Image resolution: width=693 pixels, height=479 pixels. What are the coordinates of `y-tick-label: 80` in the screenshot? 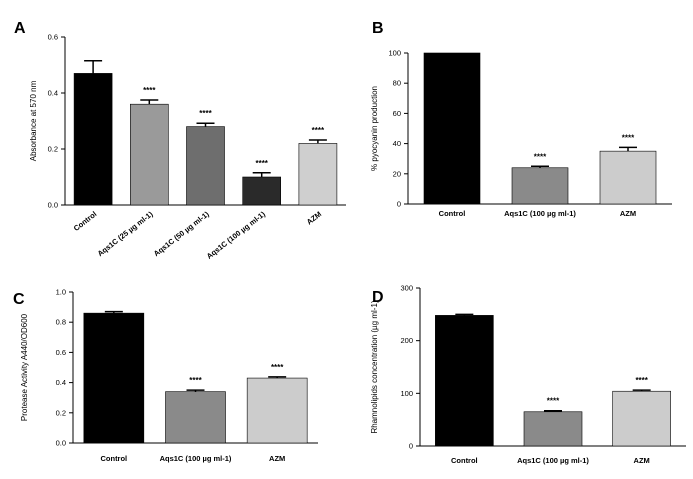 It's located at (397, 83).